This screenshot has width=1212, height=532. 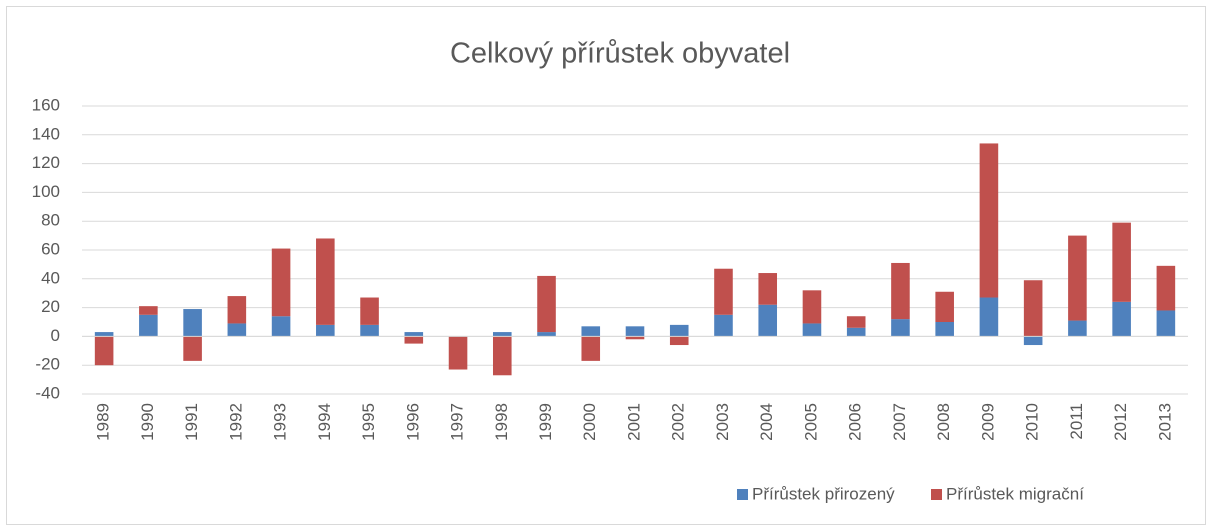 I want to click on x-tick-label: 2001, so click(x=633, y=422).